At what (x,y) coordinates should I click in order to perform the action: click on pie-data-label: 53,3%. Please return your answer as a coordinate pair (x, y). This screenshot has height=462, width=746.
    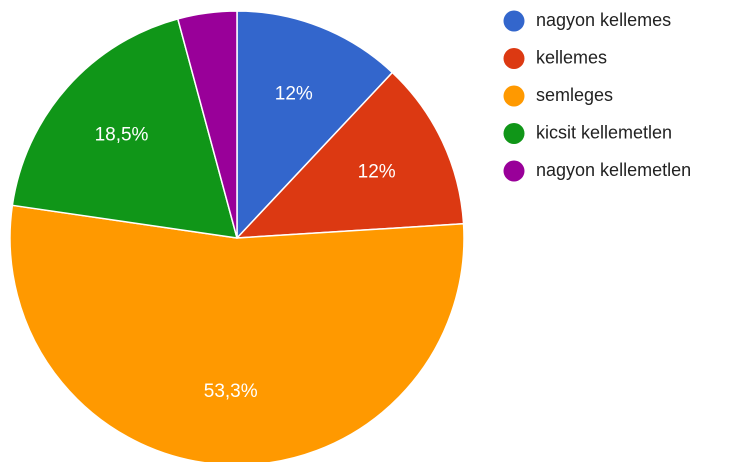
    Looking at the image, I should click on (231, 391).